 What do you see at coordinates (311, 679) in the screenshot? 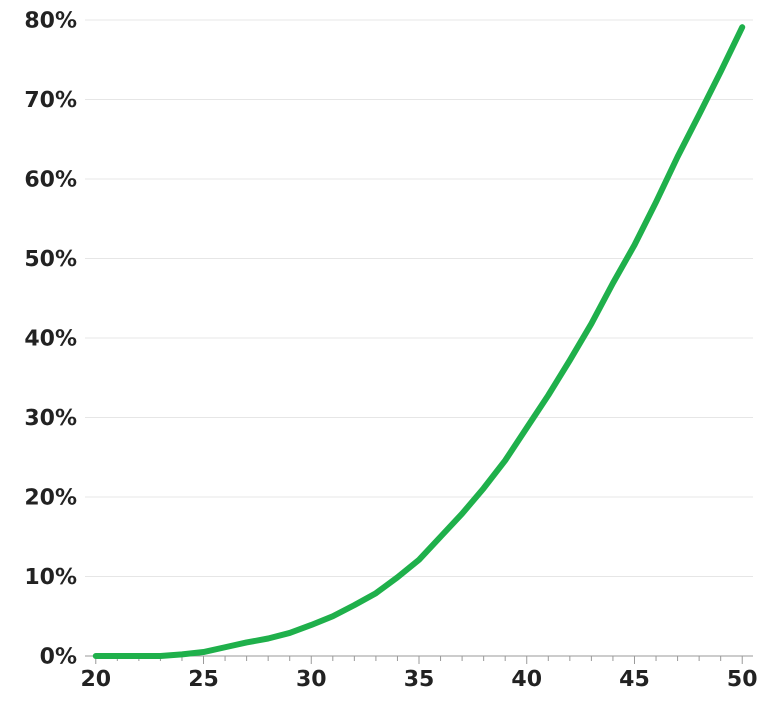
I see `x-tick-label: 30` at bounding box center [311, 679].